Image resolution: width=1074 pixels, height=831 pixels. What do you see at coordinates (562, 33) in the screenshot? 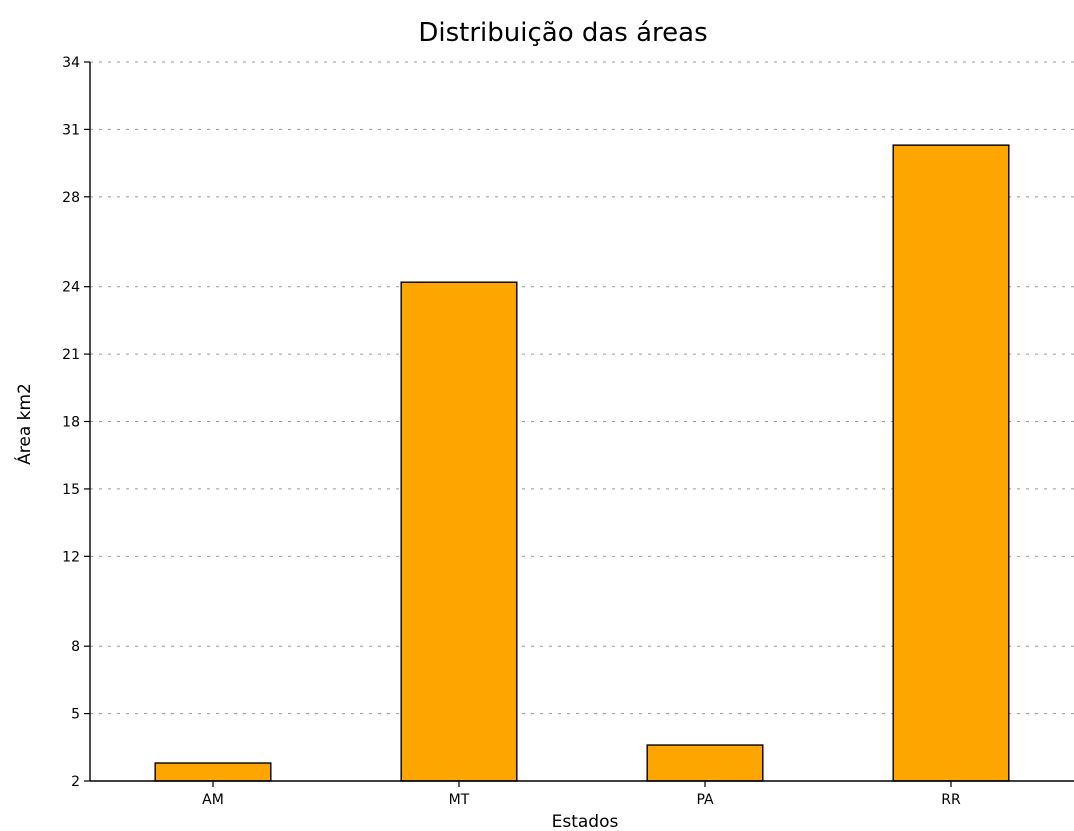
I see `chart-title: Distribuição das áreas` at bounding box center [562, 33].